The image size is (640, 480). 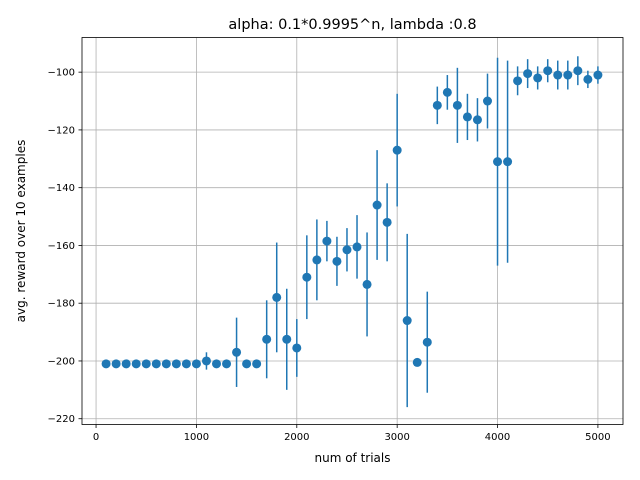 What do you see at coordinates (21, 231) in the screenshot?
I see `y-axis-label: avg. reward over 10 examples` at bounding box center [21, 231].